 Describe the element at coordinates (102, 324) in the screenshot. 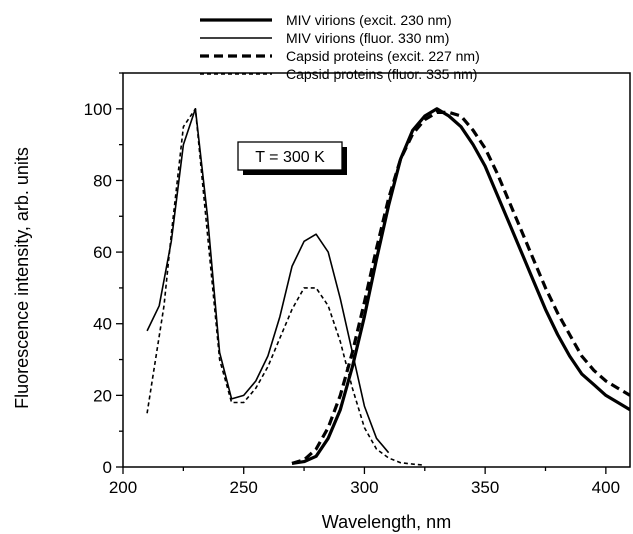

I see `y-tick-label: 40` at that location.